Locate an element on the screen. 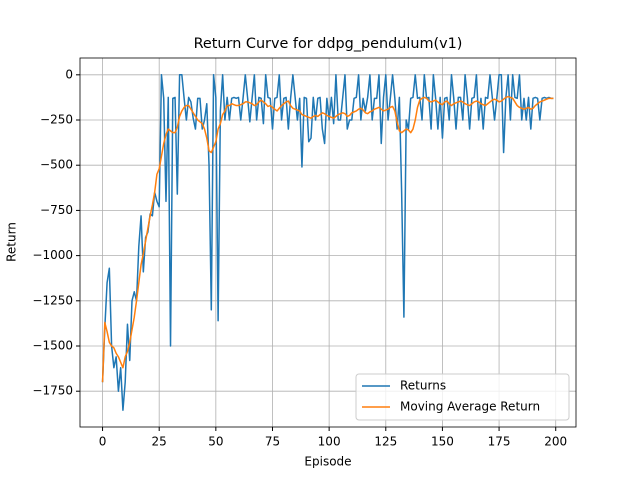 Image resolution: width=640 pixels, height=480 pixels. x-axis-label: Episode is located at coordinates (327, 462).